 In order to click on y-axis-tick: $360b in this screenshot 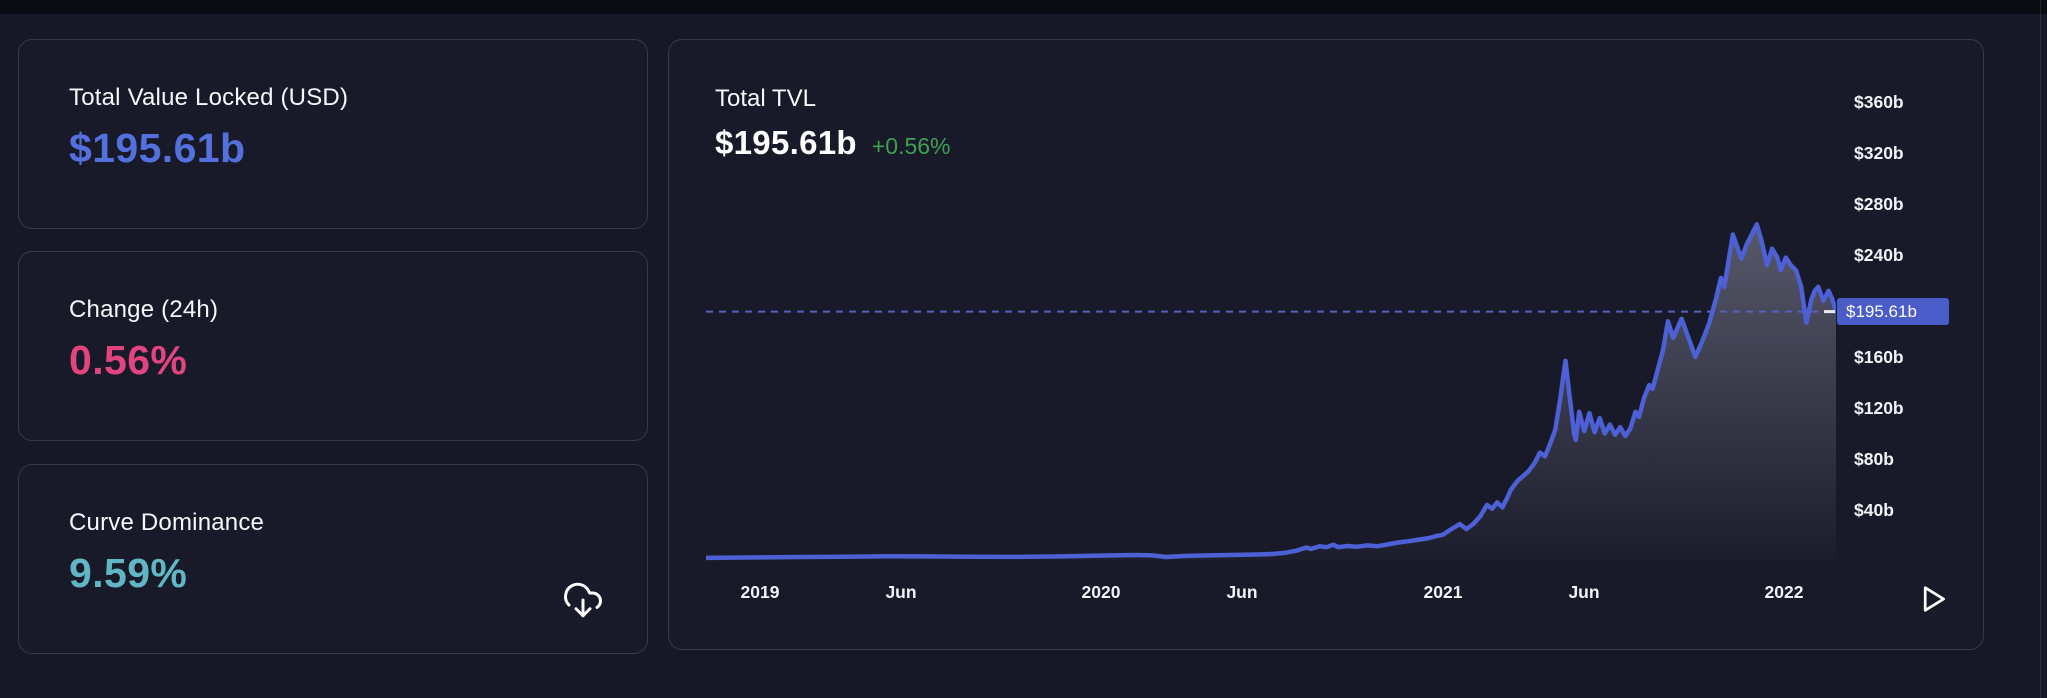, I will do `click(1879, 102)`.